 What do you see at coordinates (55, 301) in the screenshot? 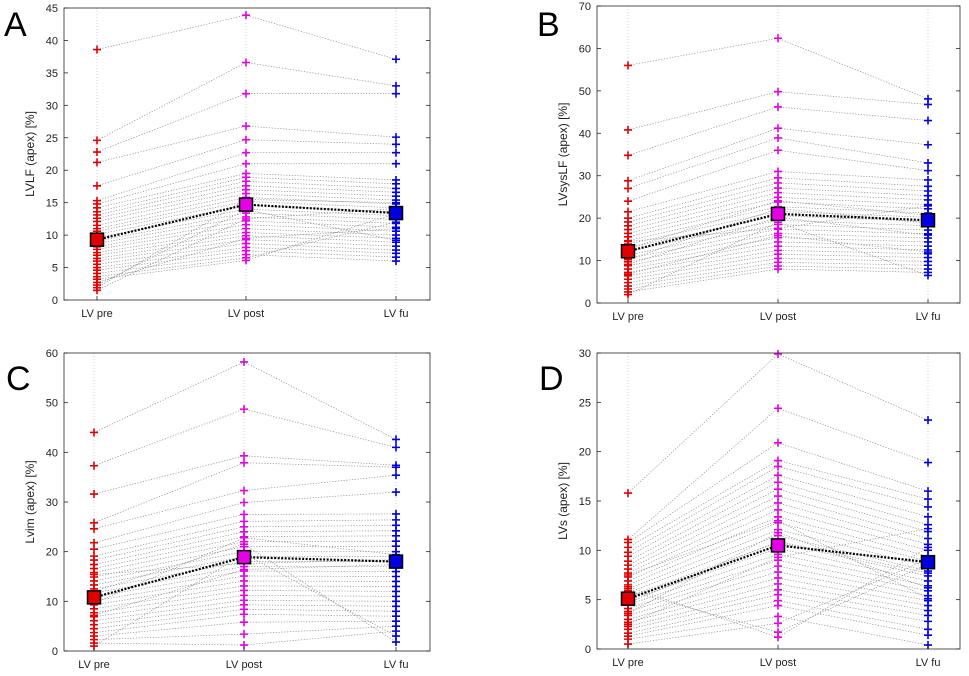
I see `y-tick-label: 0` at bounding box center [55, 301].